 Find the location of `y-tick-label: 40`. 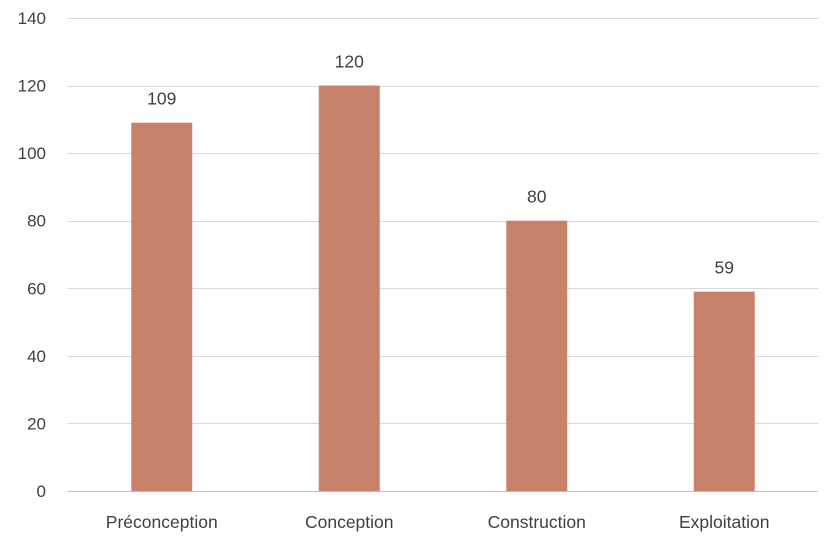

y-tick-label: 40 is located at coordinates (36, 356).